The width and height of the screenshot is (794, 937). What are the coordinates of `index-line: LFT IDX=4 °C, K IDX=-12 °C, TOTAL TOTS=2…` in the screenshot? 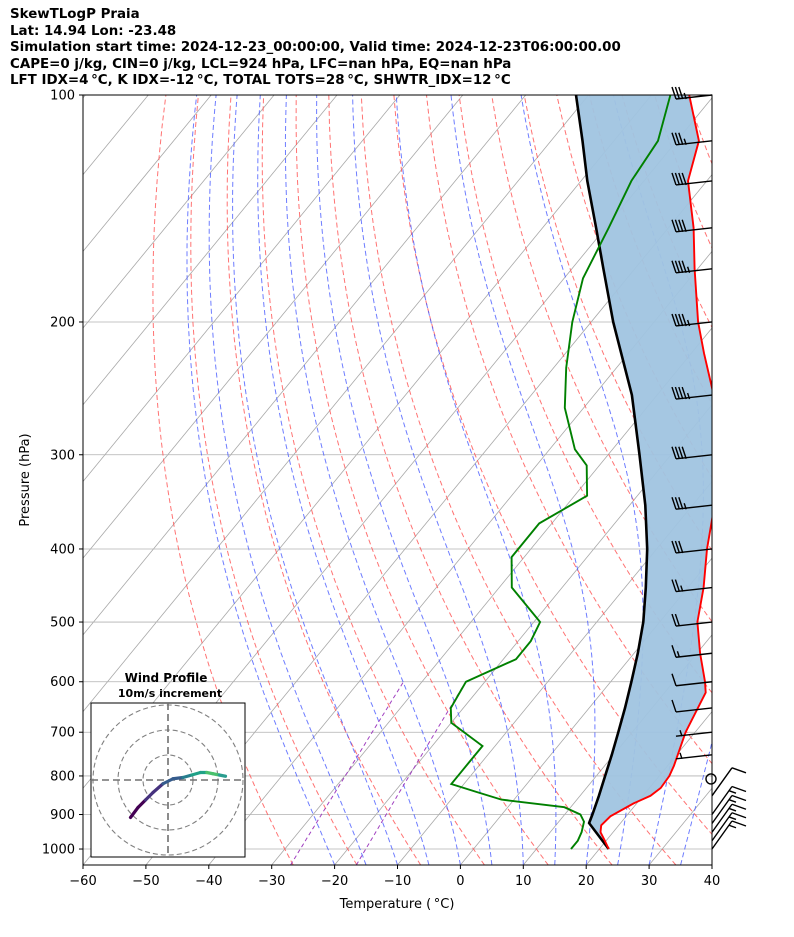 It's located at (260, 81).